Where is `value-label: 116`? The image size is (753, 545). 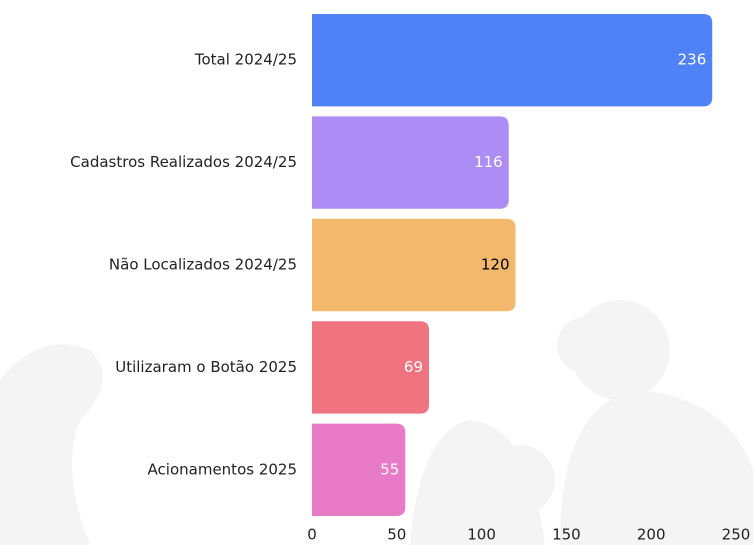 value-label: 116 is located at coordinates (488, 162).